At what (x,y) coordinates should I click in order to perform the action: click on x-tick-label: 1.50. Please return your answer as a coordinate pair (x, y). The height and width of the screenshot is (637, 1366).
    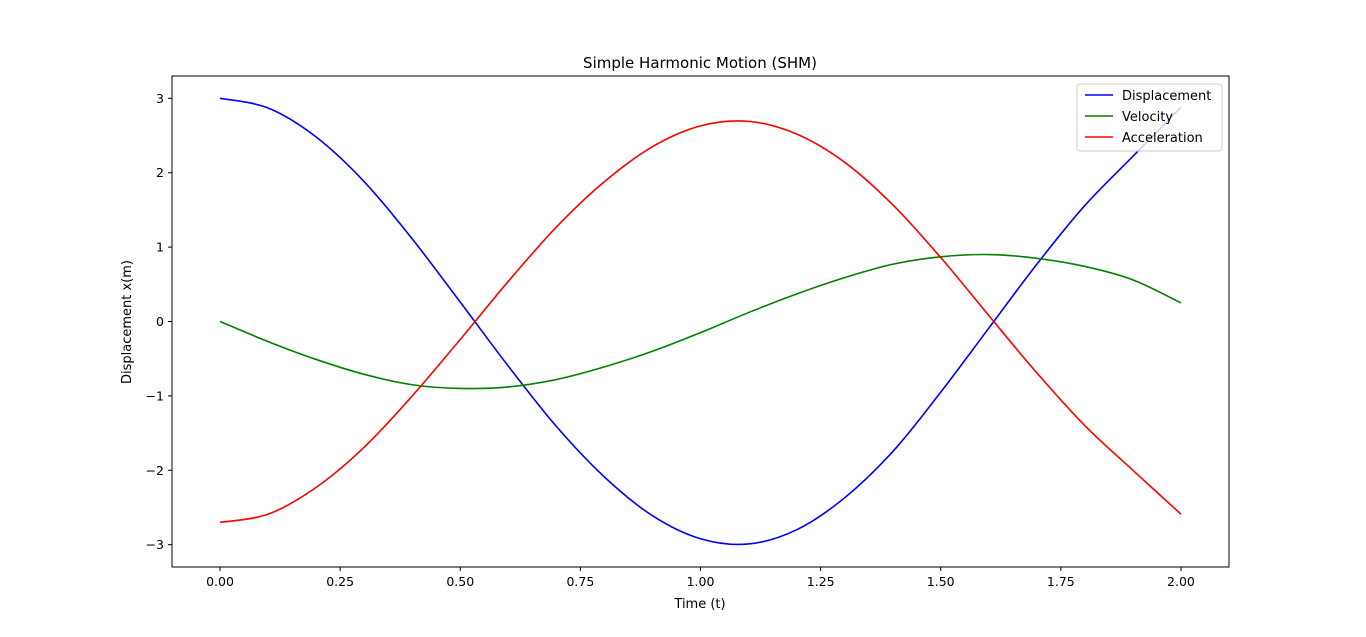
    Looking at the image, I should click on (941, 581).